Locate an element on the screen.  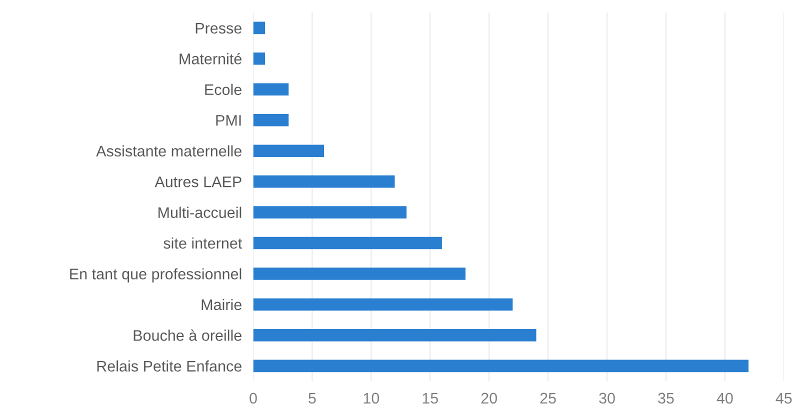
x-tick-label: 0 is located at coordinates (253, 398).